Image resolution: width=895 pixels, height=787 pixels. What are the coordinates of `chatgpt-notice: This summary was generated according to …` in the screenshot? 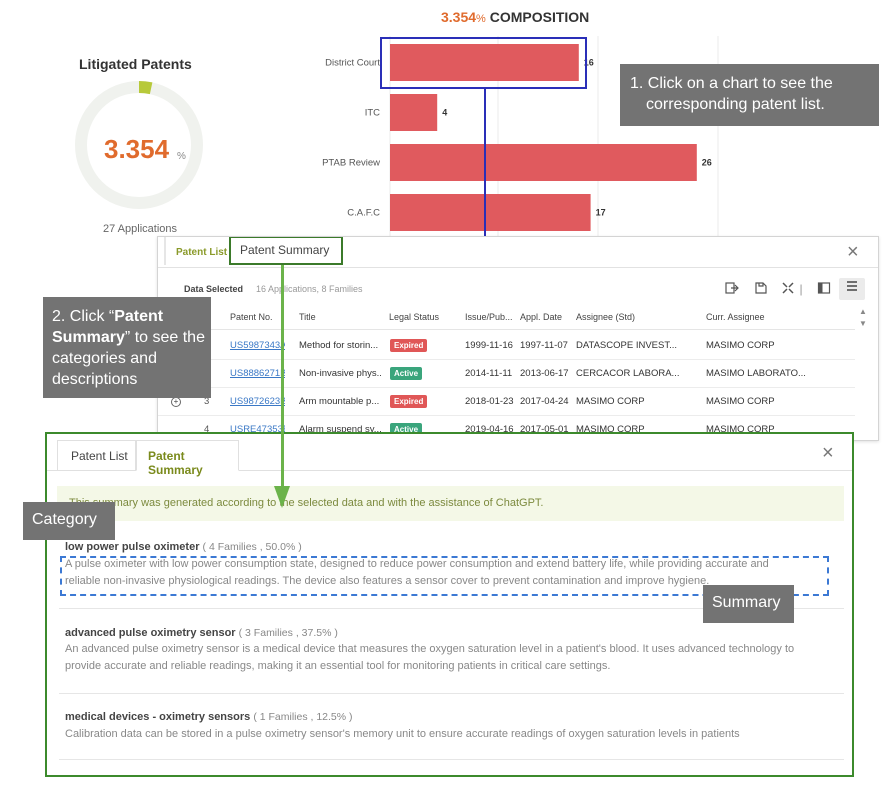 It's located at (450, 503).